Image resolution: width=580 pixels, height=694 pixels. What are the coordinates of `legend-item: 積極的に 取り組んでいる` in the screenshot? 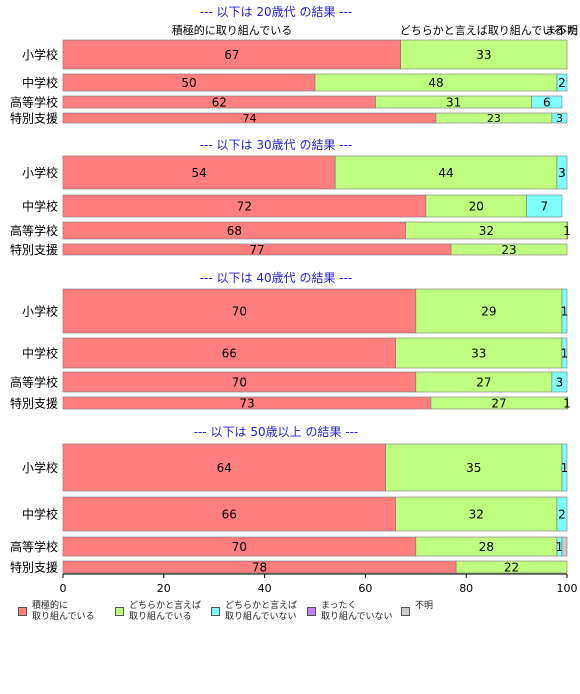 It's located at (56, 612).